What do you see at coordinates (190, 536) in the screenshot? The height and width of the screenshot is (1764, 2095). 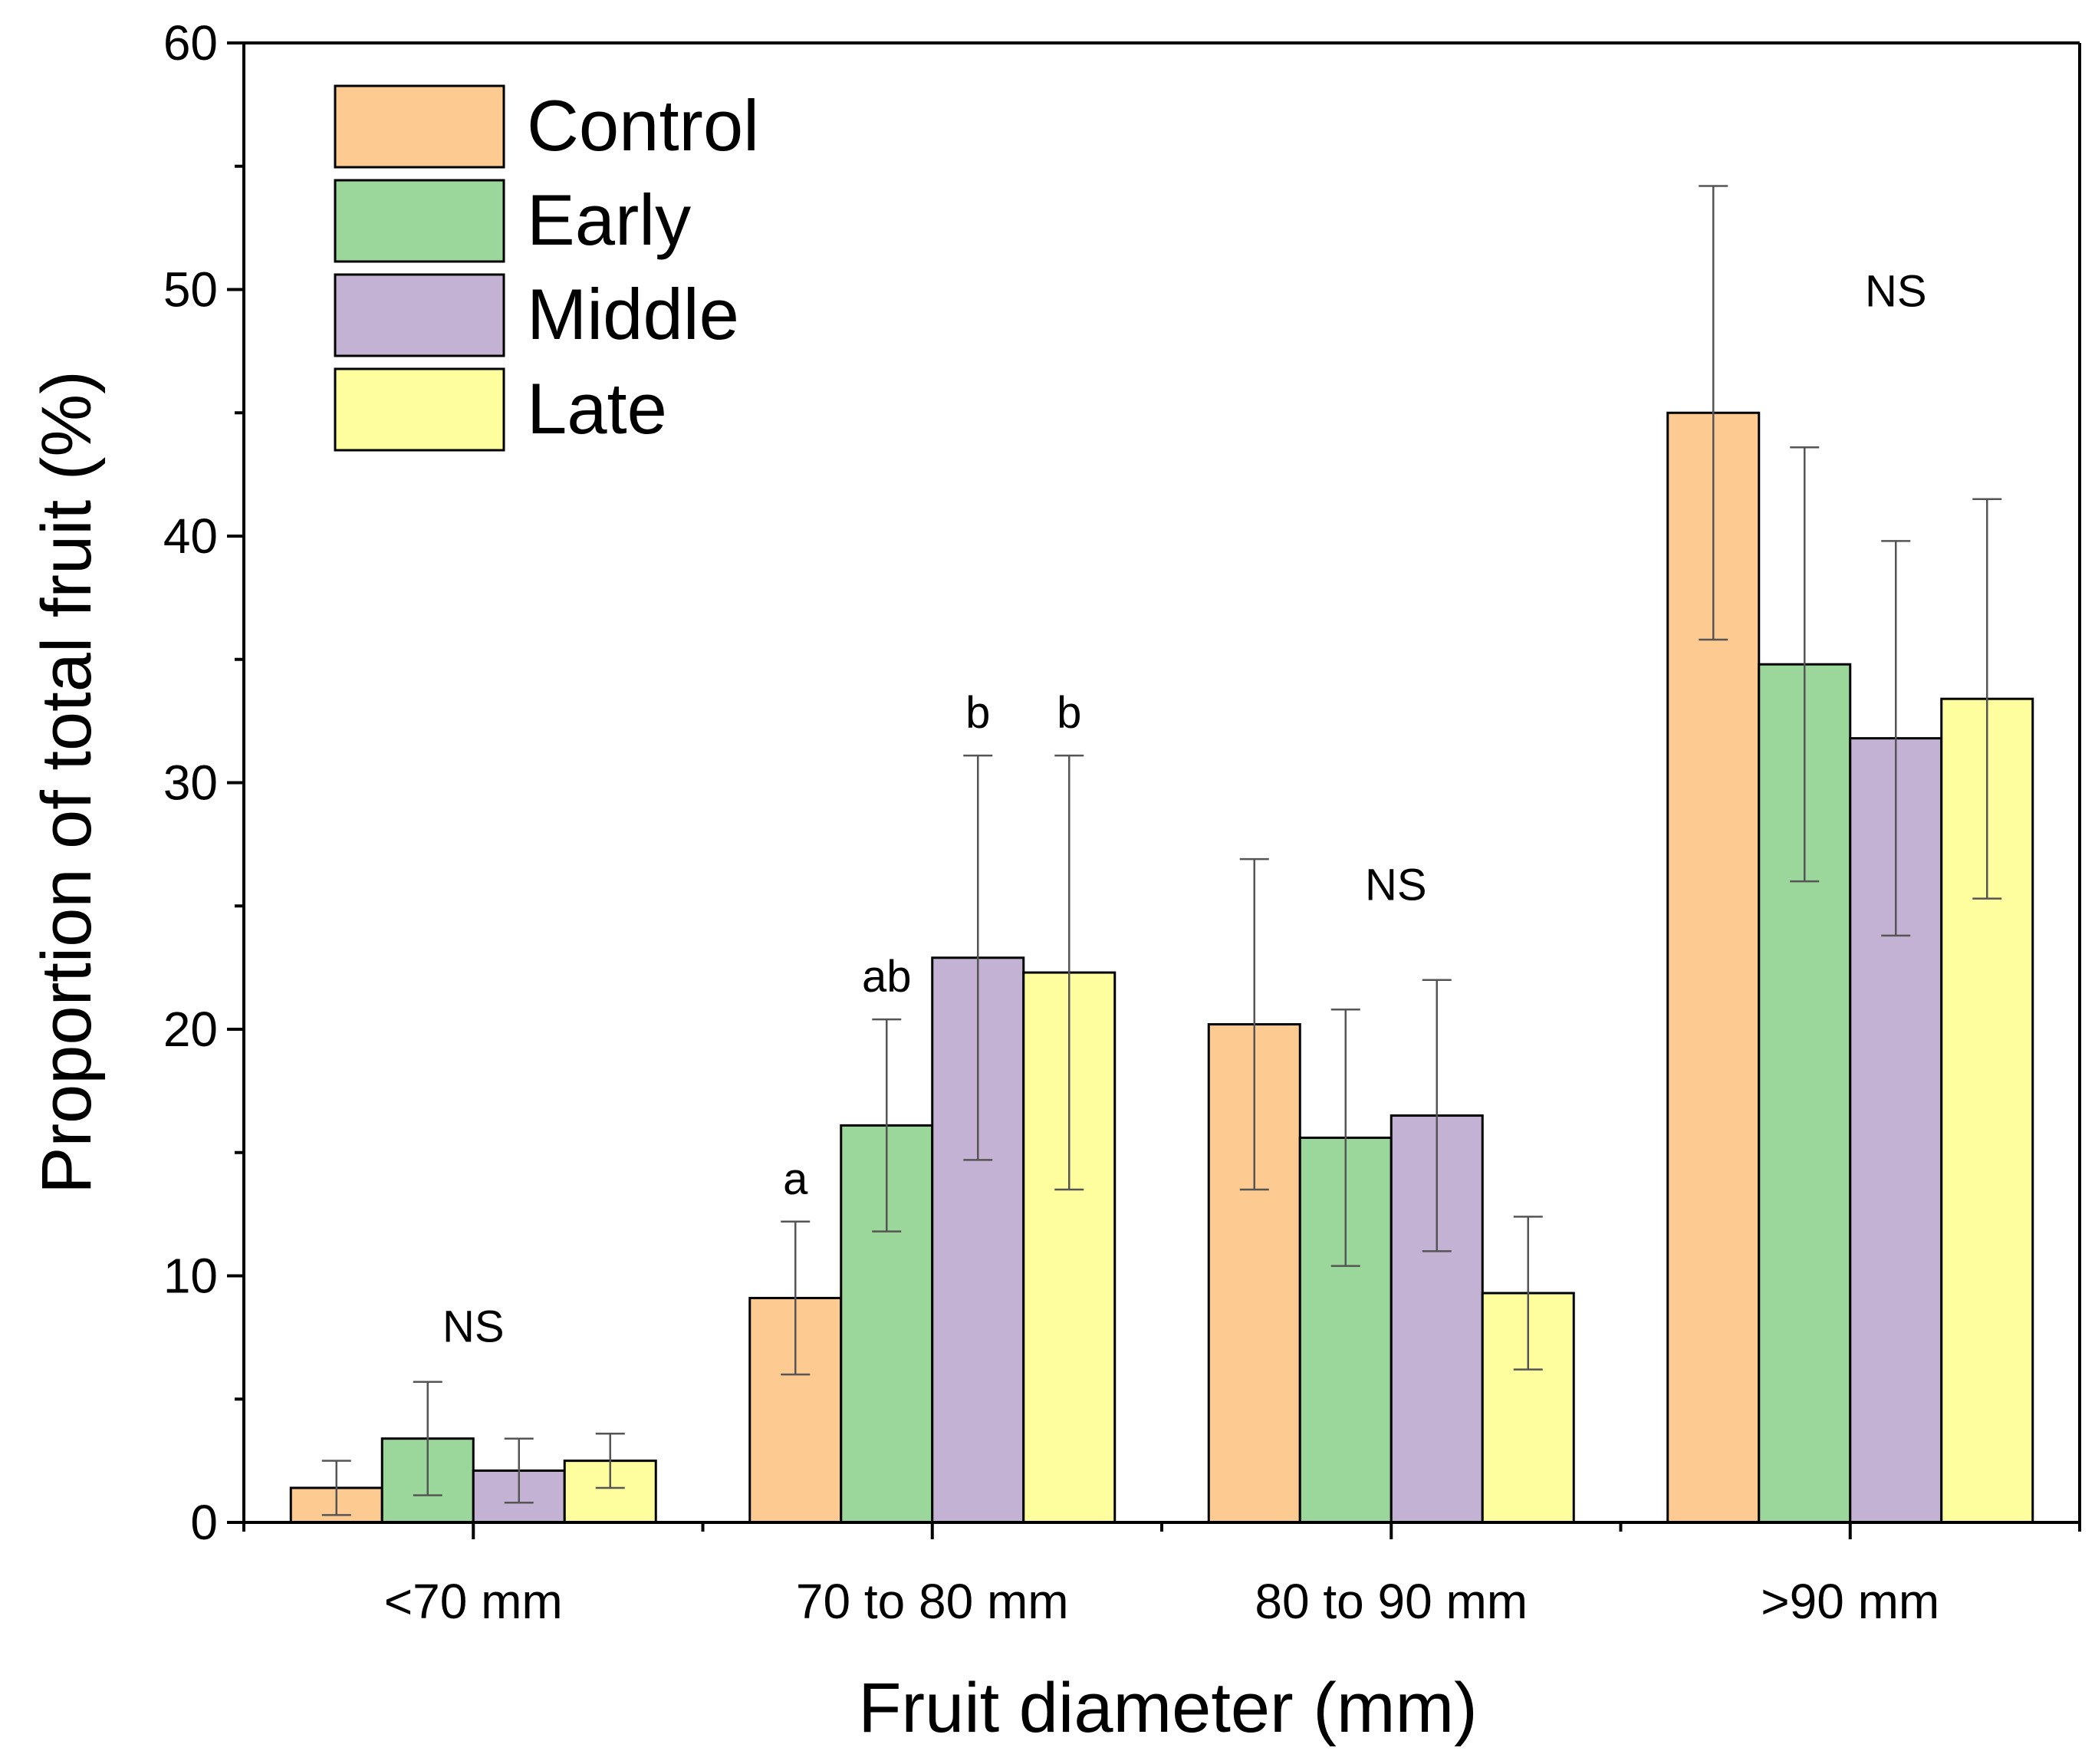 I see `y-tick-label: 40` at bounding box center [190, 536].